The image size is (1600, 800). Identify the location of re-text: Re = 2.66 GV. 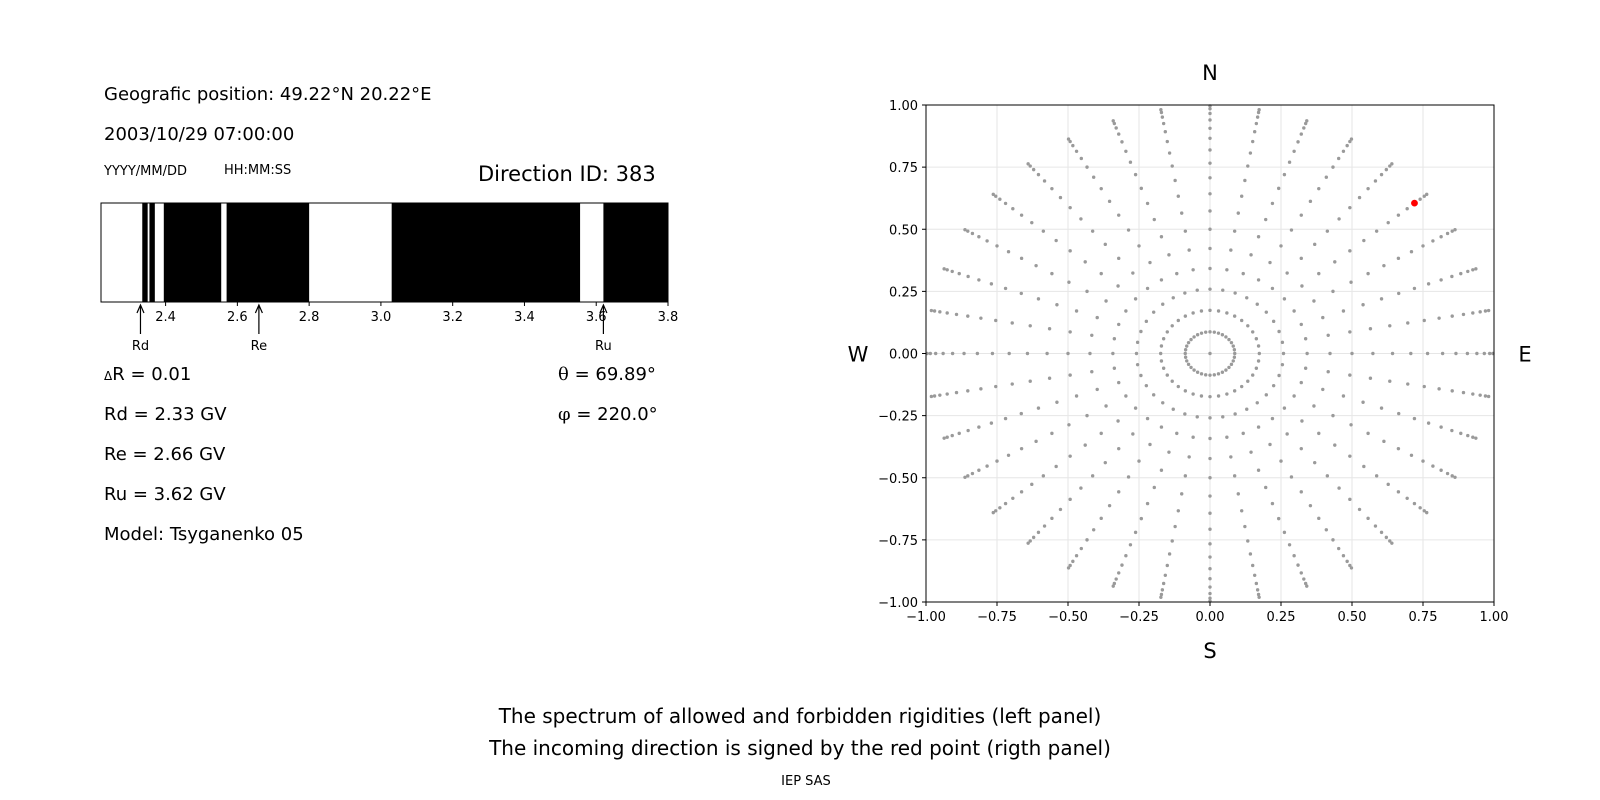
(165, 454).